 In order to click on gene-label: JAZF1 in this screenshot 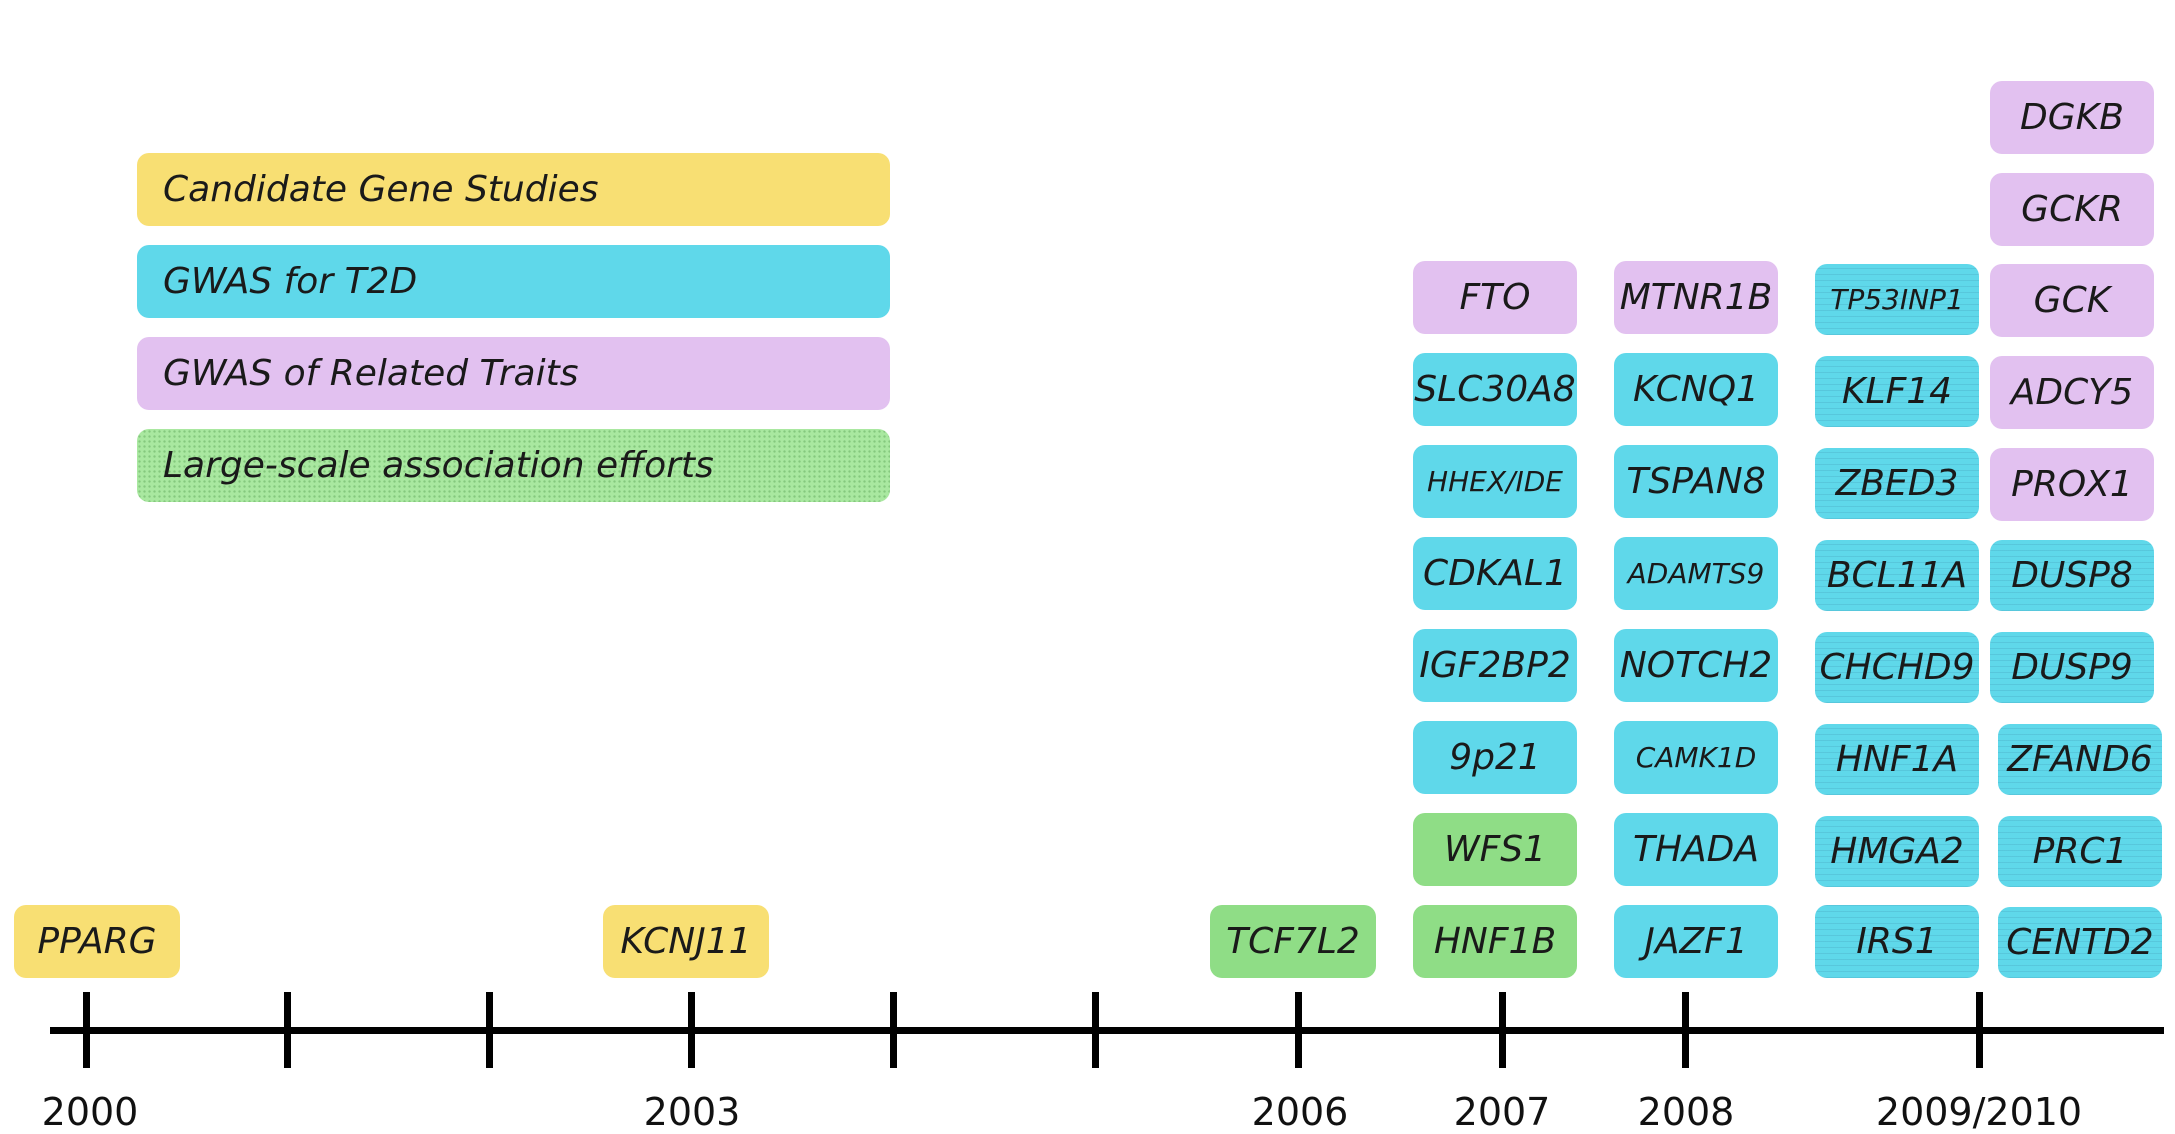, I will do `click(1696, 941)`.